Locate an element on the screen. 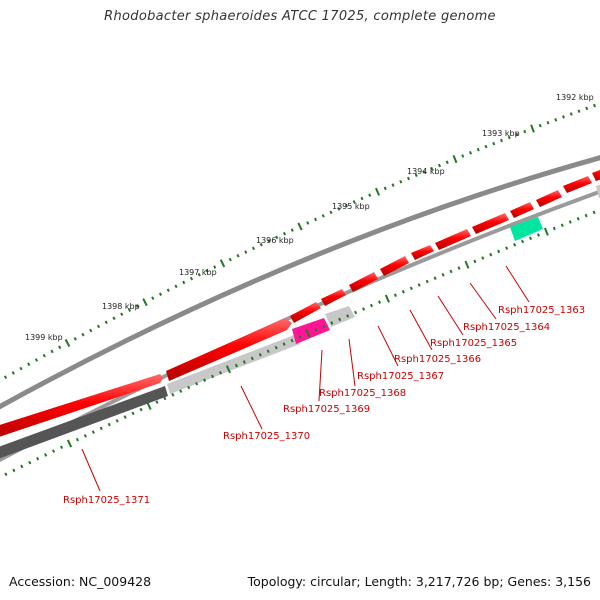 The width and height of the screenshot is (600, 600). gene-label-1371: Rsph17025_1371 is located at coordinates (106, 500).